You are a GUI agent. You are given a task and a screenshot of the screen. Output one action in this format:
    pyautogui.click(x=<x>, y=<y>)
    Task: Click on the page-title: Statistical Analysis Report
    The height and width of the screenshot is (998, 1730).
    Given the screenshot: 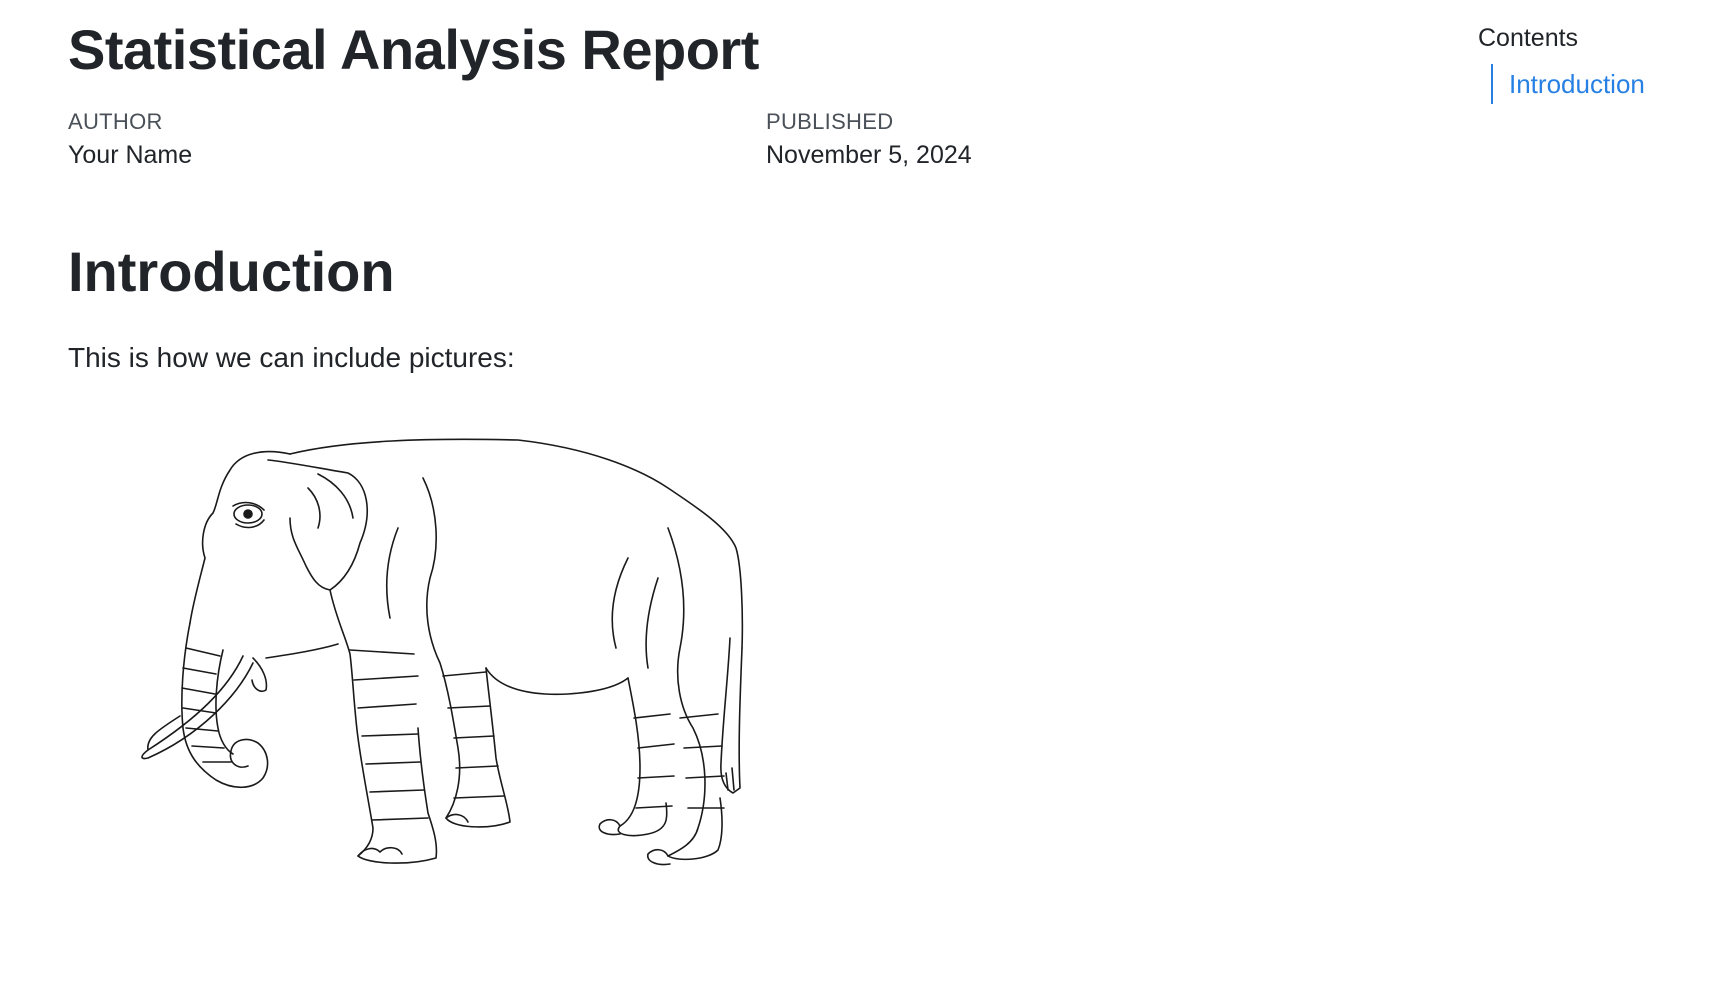 What is the action you would take?
    pyautogui.click(x=413, y=49)
    